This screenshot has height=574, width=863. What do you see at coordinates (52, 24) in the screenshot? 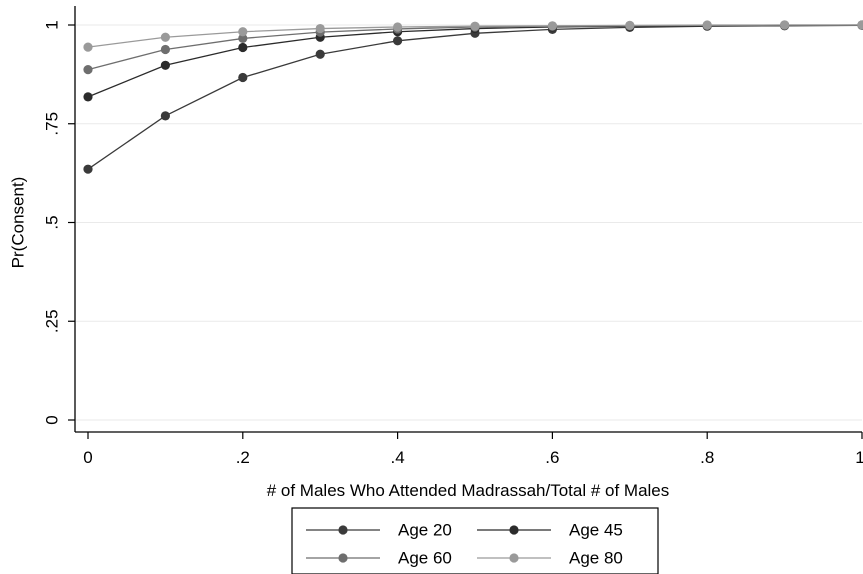
I see `y-tick-label: 1` at bounding box center [52, 24].